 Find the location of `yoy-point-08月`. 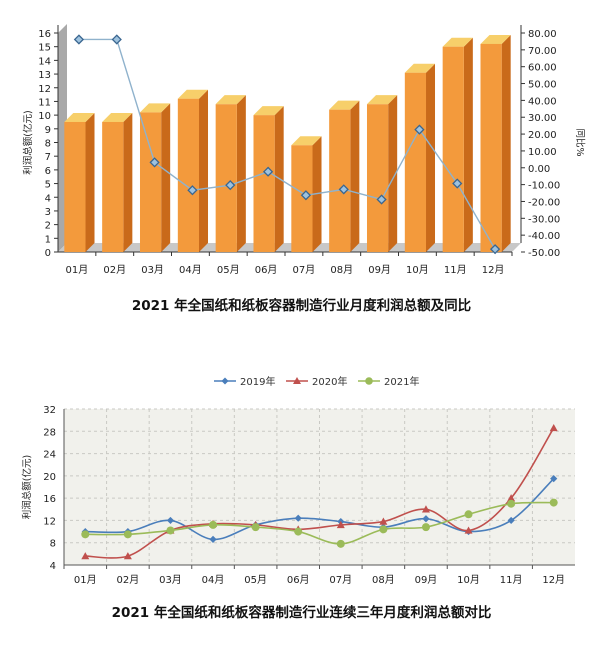

yoy-point-08月 is located at coordinates (343, 189).